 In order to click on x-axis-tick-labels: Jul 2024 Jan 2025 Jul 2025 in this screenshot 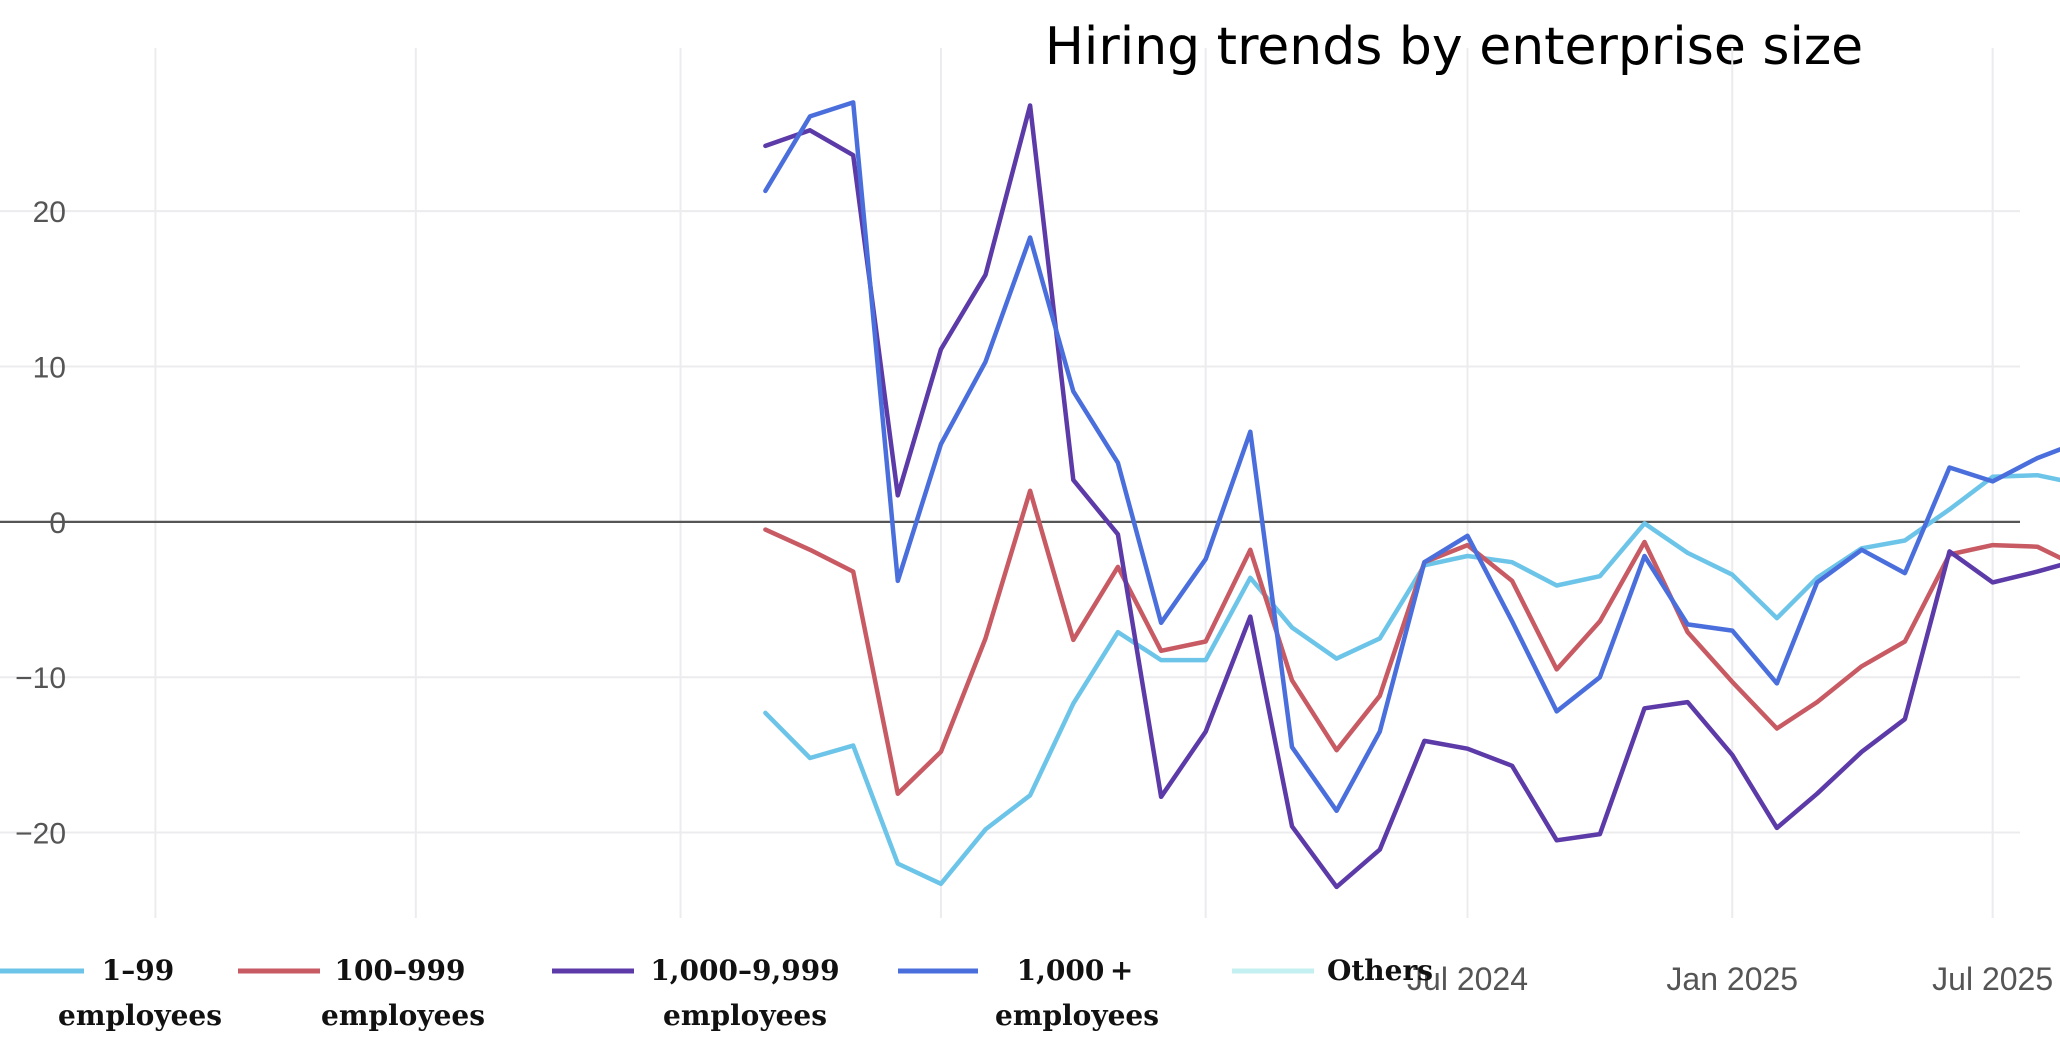, I will do `click(1730, 979)`.